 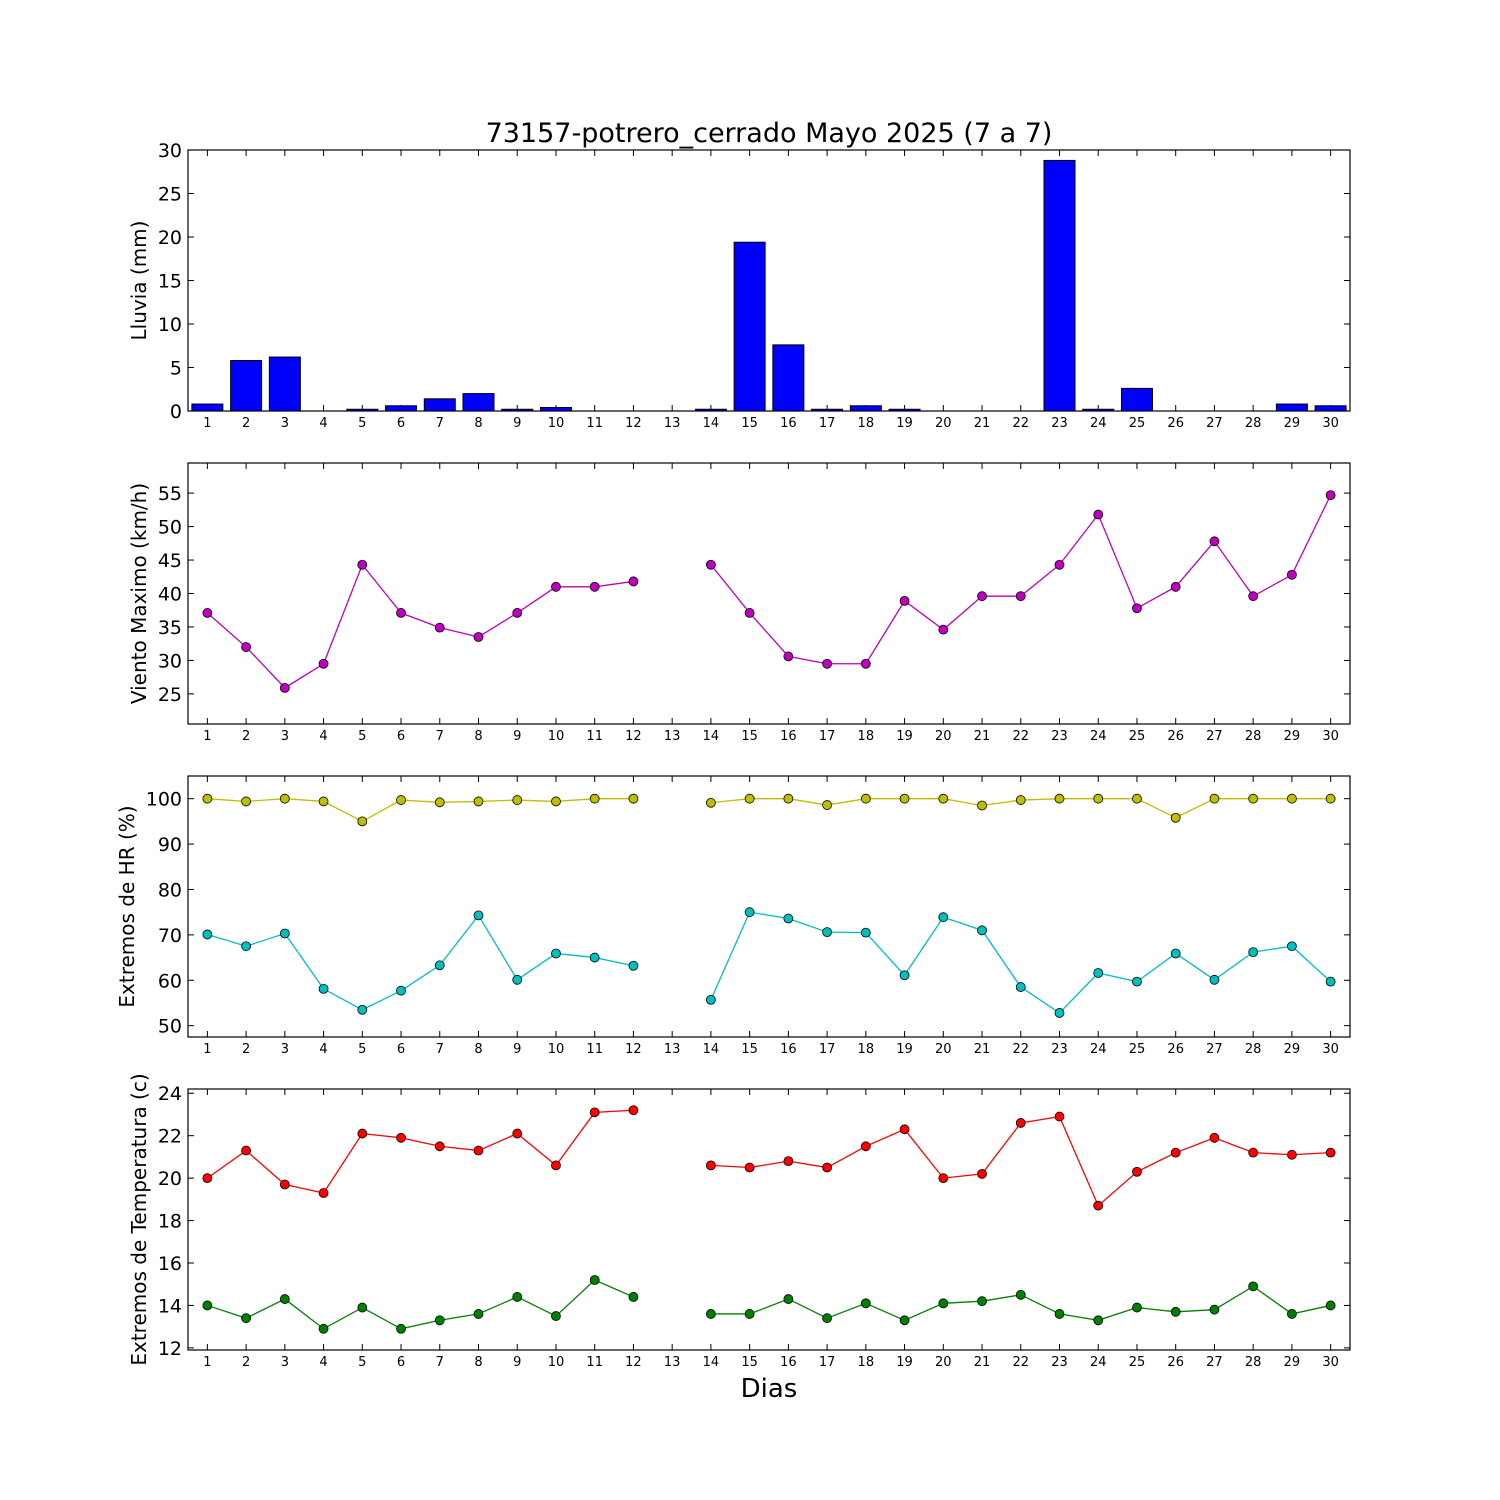 I want to click on x-tick-label: 20, so click(x=943, y=423).